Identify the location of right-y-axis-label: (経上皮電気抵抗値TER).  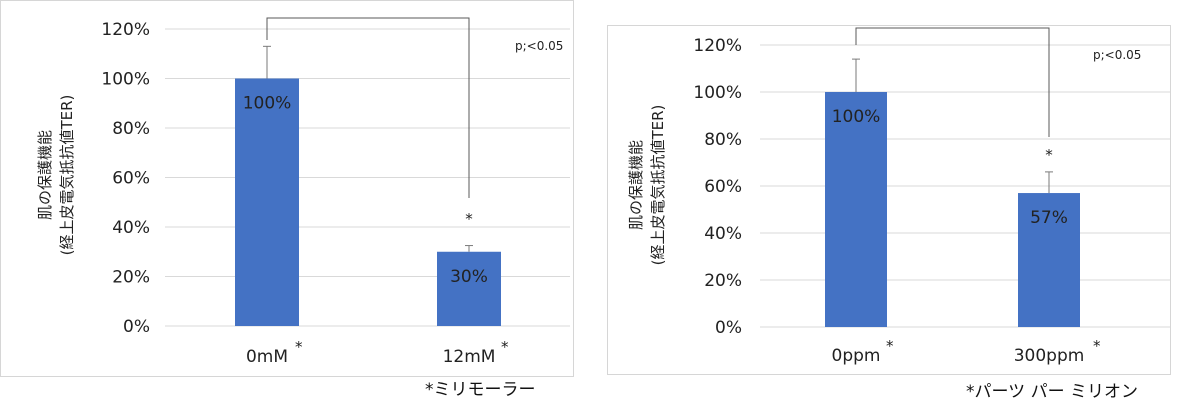
(658, 185).